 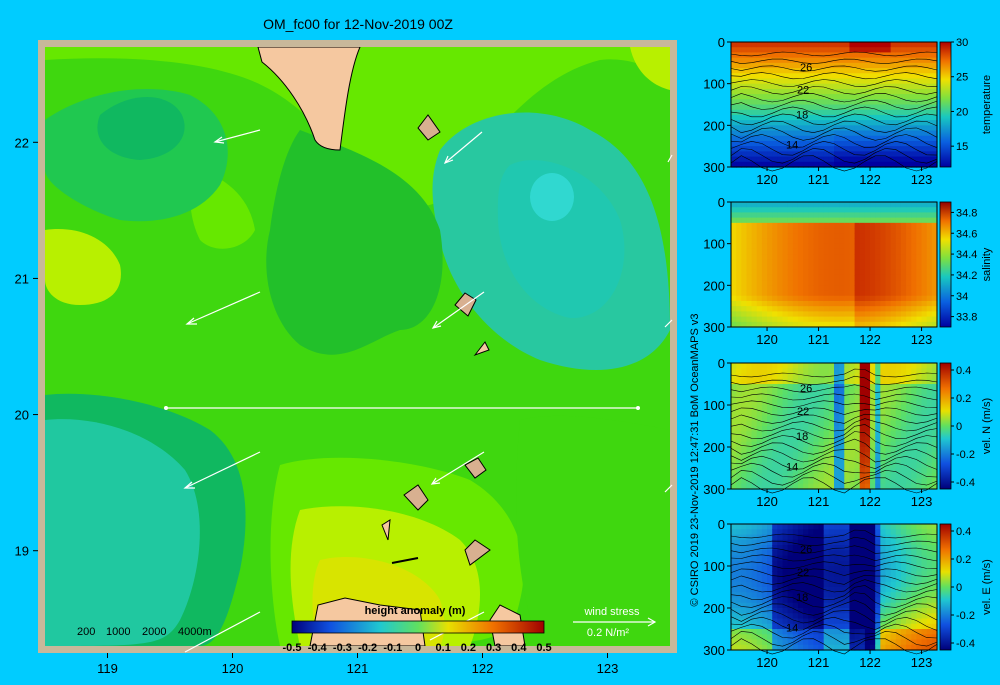 What do you see at coordinates (834, 607) in the screenshot?
I see `contour-line` at bounding box center [834, 607].